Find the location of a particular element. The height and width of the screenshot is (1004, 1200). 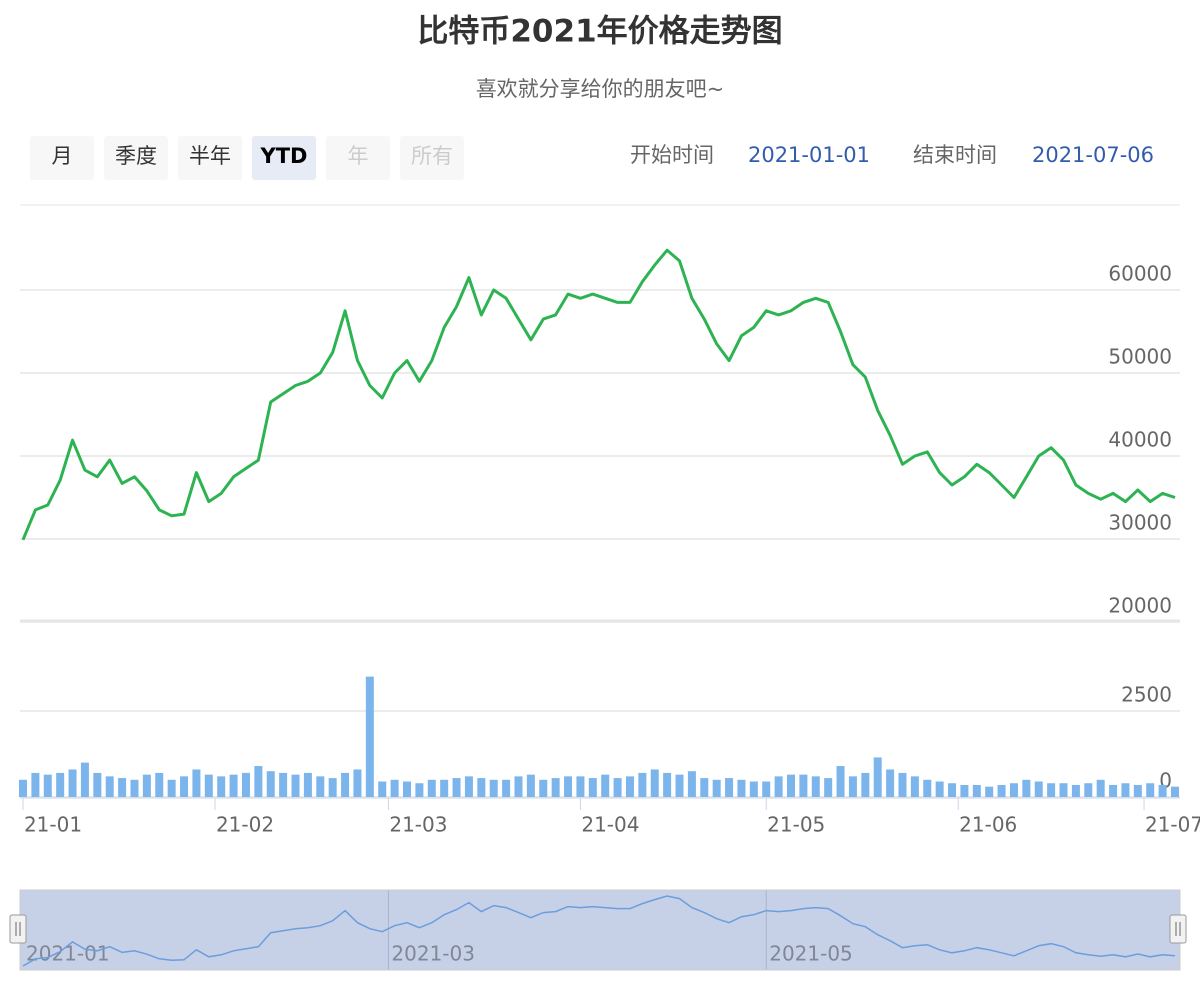

y-tick-label: 20000 is located at coordinates (1140, 606).